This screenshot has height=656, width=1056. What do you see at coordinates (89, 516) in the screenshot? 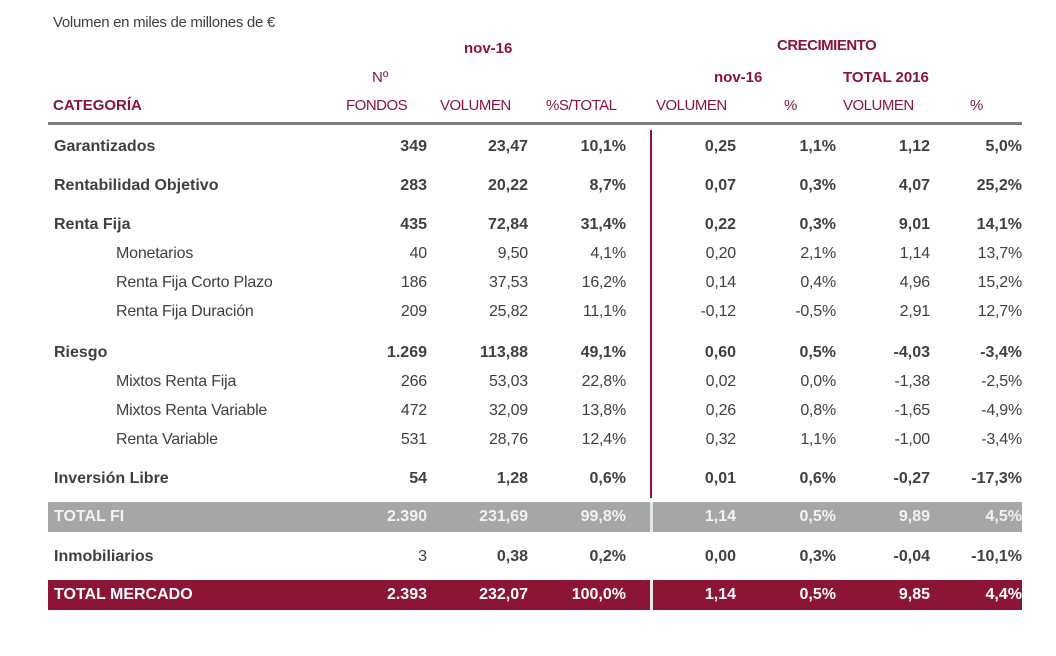
I see `cell-categoria: TOTAL FI` at bounding box center [89, 516].